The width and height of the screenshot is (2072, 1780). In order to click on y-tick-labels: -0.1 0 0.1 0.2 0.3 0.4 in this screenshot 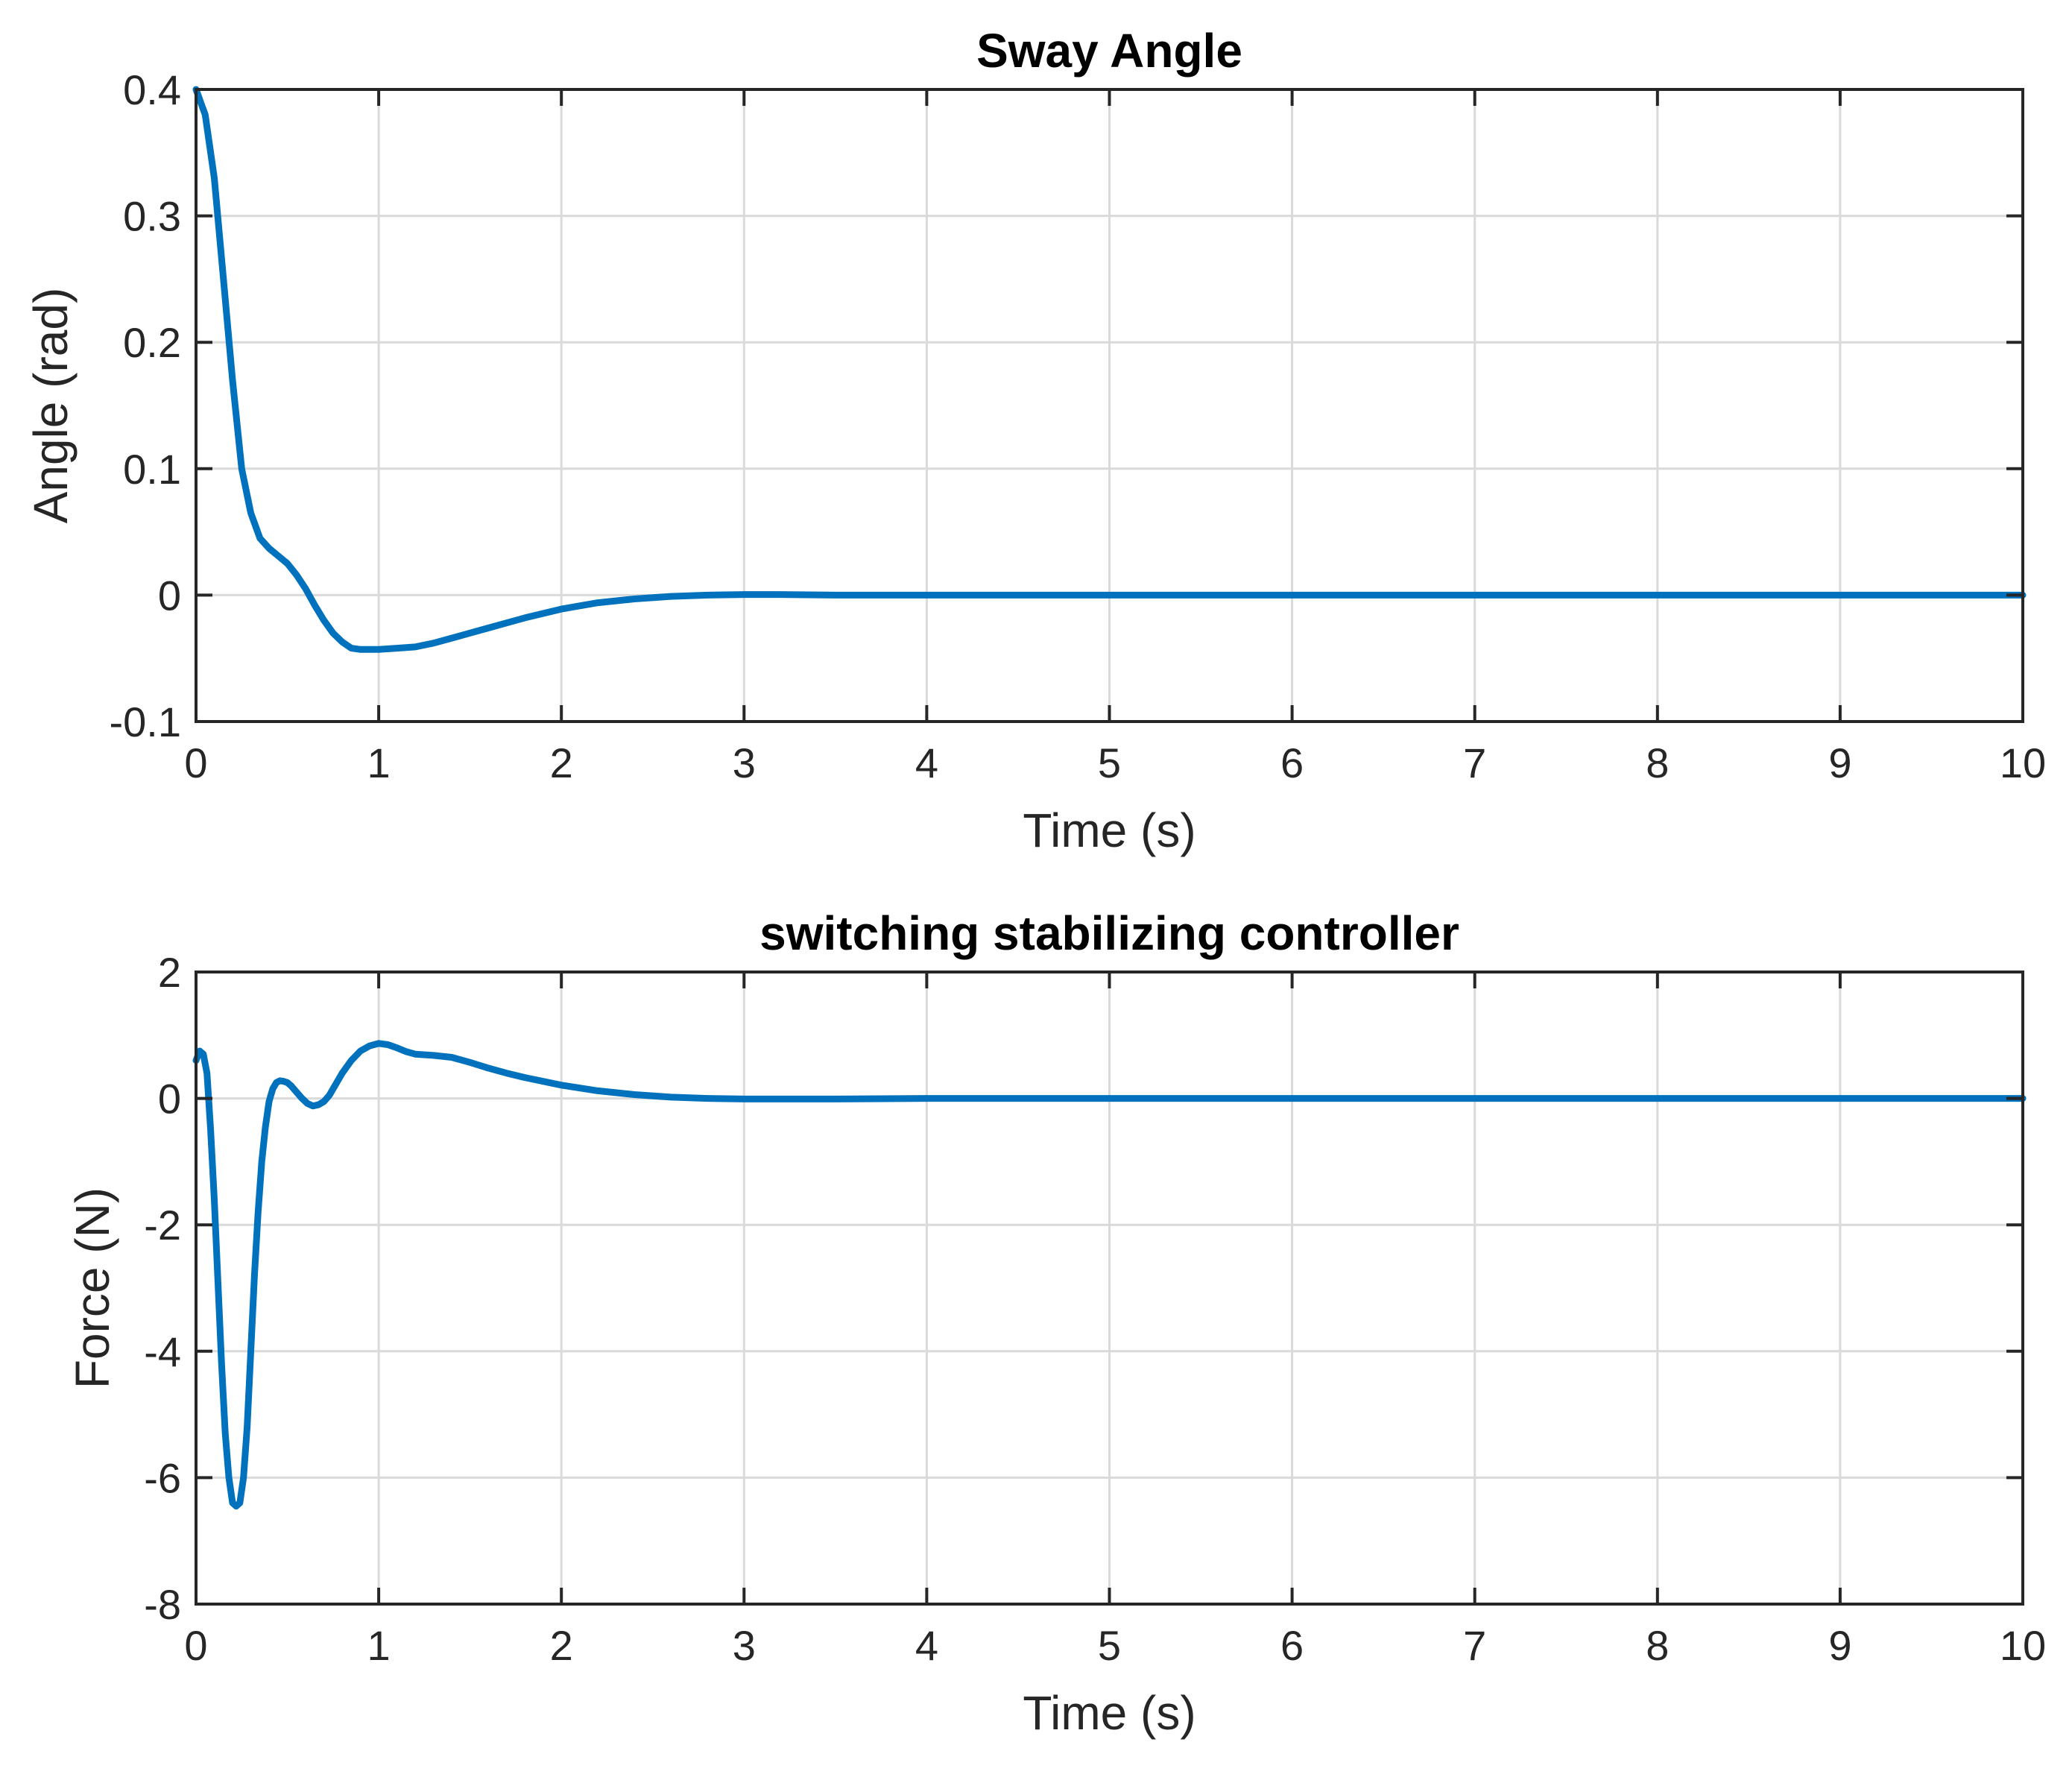, I will do `click(146, 405)`.